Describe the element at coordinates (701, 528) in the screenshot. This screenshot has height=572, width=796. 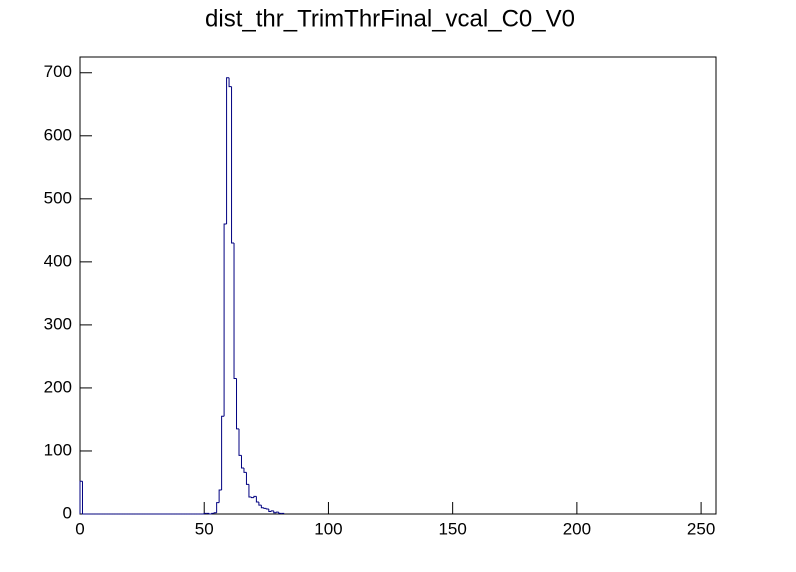
I see `x-tick-label: 250` at that location.